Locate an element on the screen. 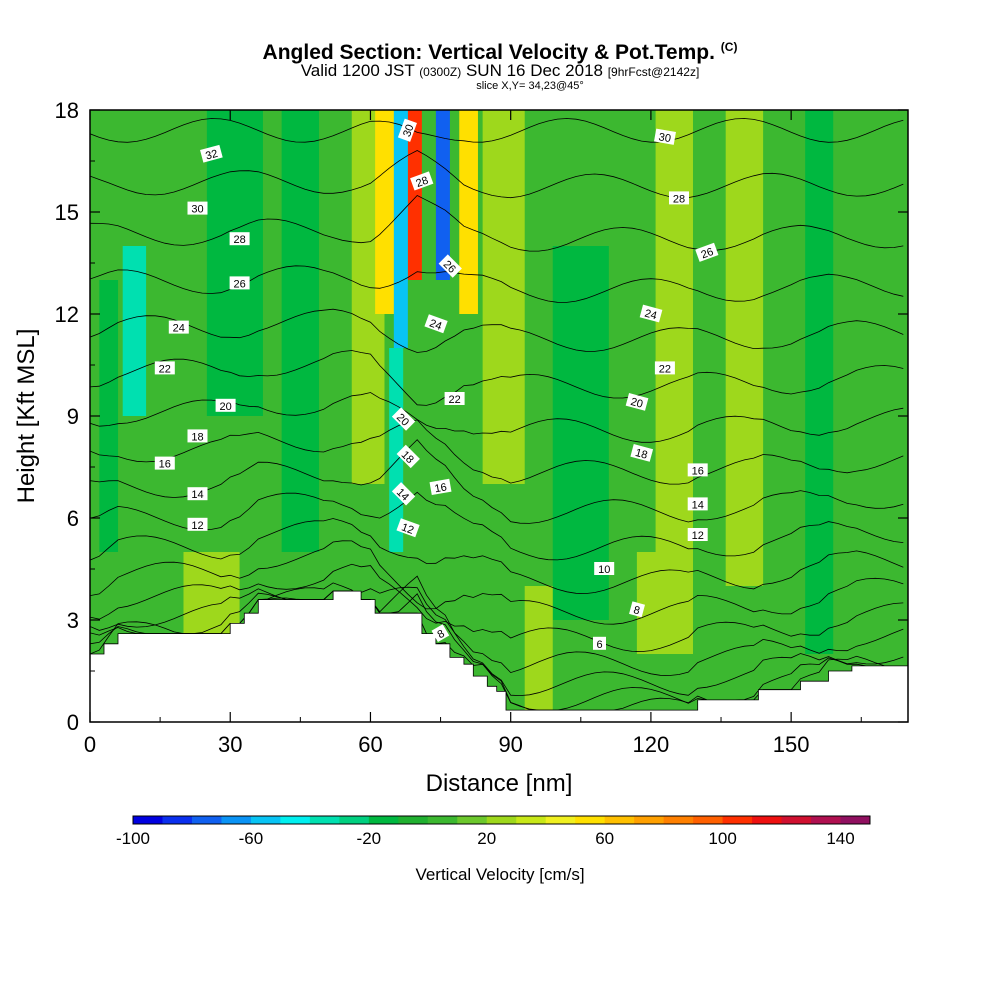 This screenshot has width=1000, height=1000. valid-zulu: (0300Z) is located at coordinates (440, 72).